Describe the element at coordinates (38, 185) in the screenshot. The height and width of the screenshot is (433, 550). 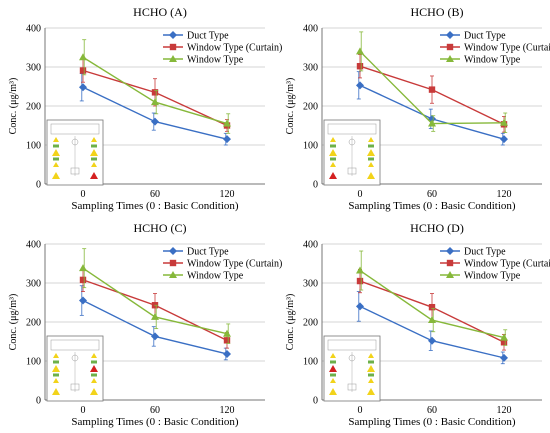
I see `y-tick-label: 0` at that location.